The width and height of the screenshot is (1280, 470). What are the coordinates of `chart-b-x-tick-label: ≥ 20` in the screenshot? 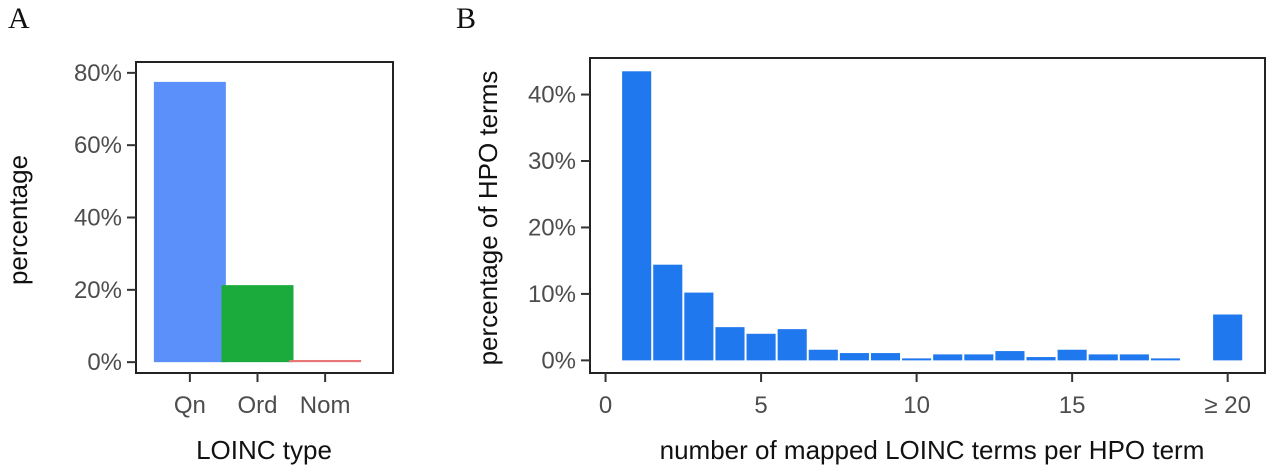 It's located at (1227, 405).